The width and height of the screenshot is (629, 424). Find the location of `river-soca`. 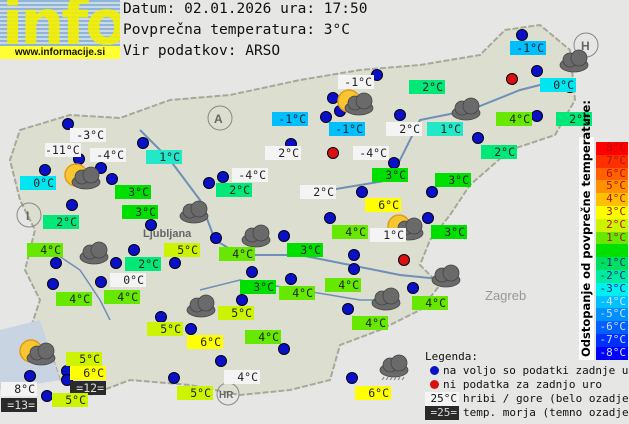

river-soca is located at coordinates (80, 285).